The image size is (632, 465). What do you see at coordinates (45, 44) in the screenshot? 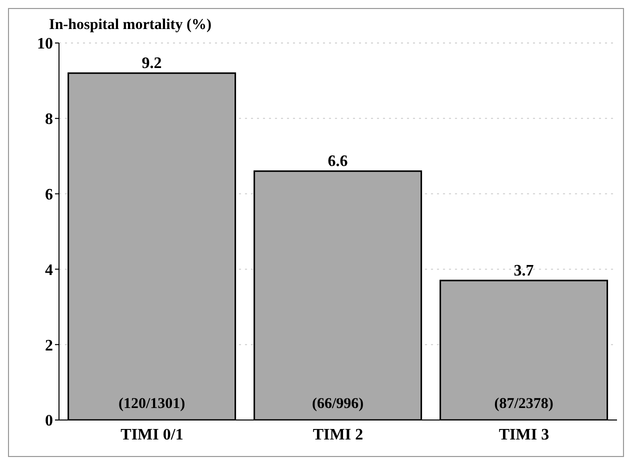
I see `y-tick-label: 10` at bounding box center [45, 44].